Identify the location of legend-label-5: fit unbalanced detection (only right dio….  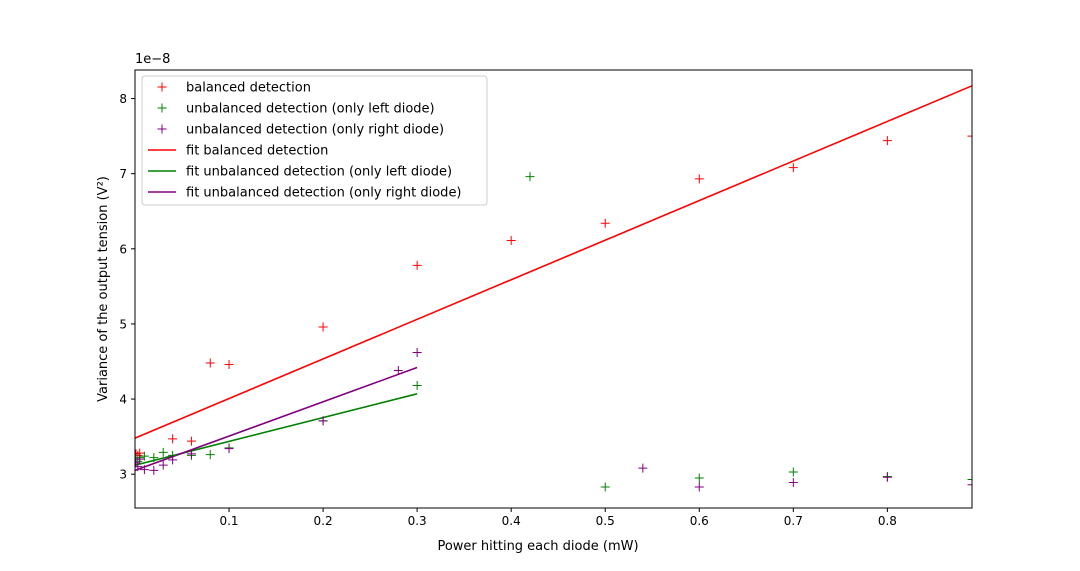
(324, 193).